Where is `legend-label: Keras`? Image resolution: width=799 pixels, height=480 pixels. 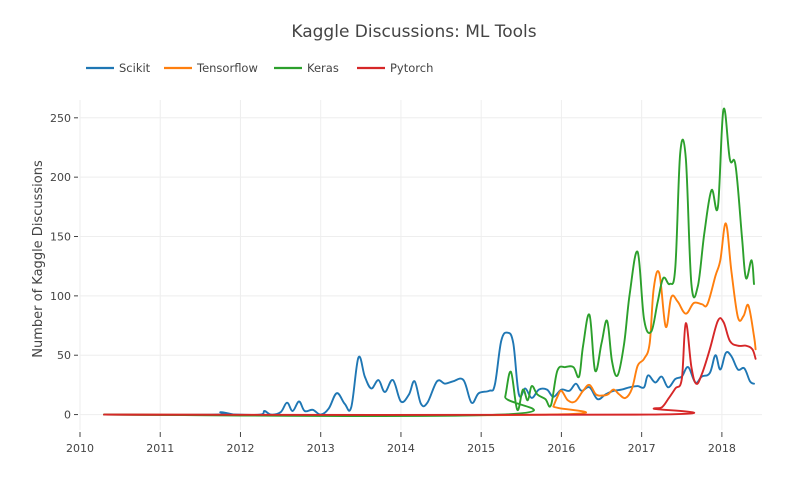 legend-label: Keras is located at coordinates (323, 68).